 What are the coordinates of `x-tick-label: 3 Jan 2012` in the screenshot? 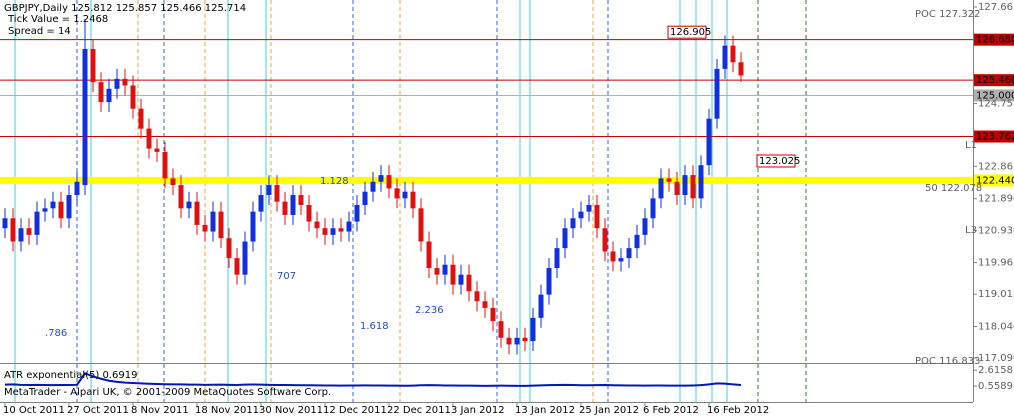 It's located at (478, 410).